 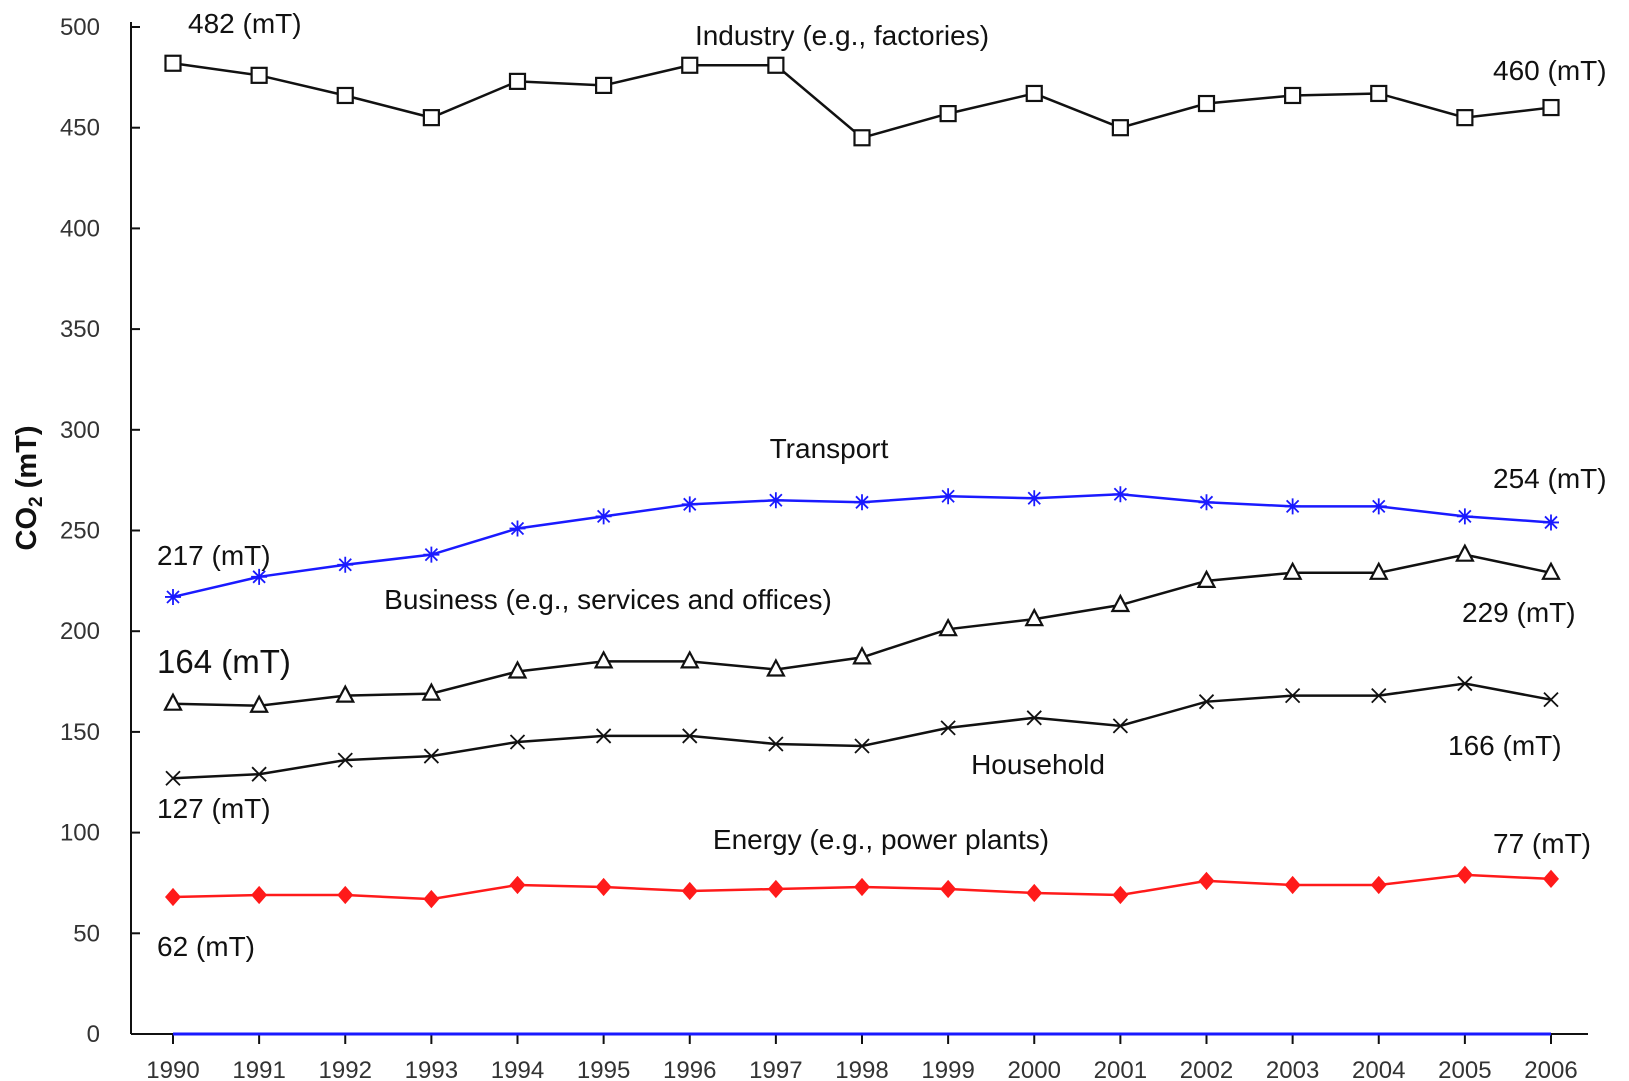 What do you see at coordinates (80, 631) in the screenshot?
I see `y-tick-label: 200` at bounding box center [80, 631].